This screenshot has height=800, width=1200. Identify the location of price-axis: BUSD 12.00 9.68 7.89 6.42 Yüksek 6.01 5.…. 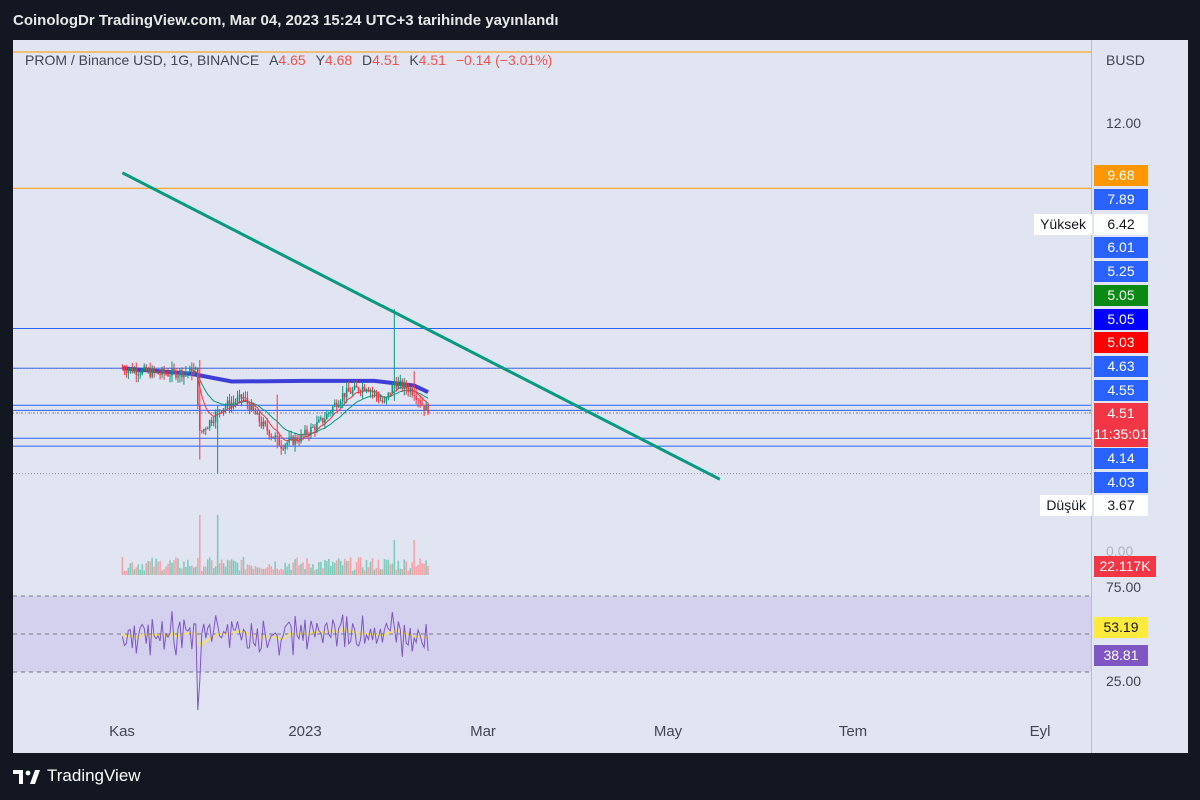
(1111, 396).